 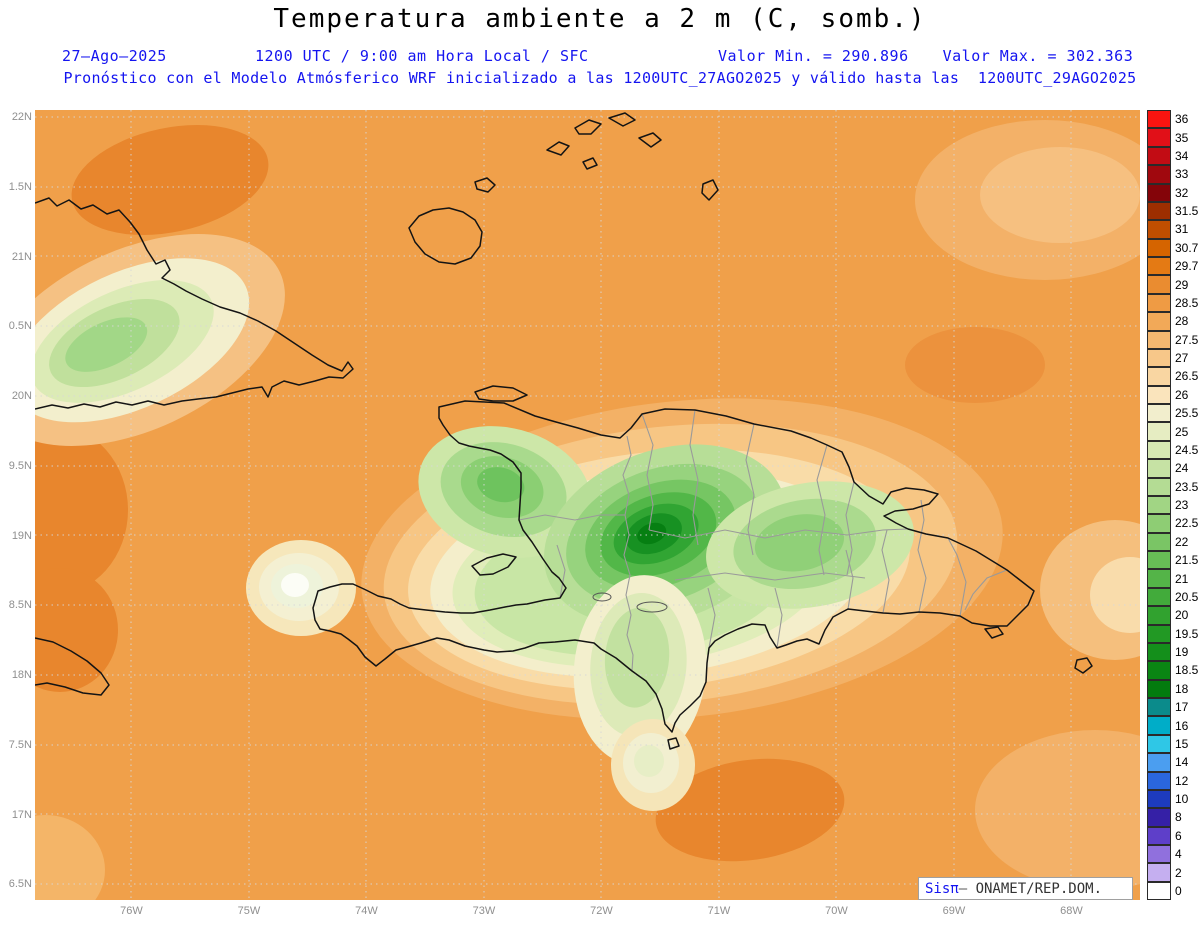 What do you see at coordinates (1173, 247) in the screenshot?
I see `colorbar-entry: 30.7` at bounding box center [1173, 247].